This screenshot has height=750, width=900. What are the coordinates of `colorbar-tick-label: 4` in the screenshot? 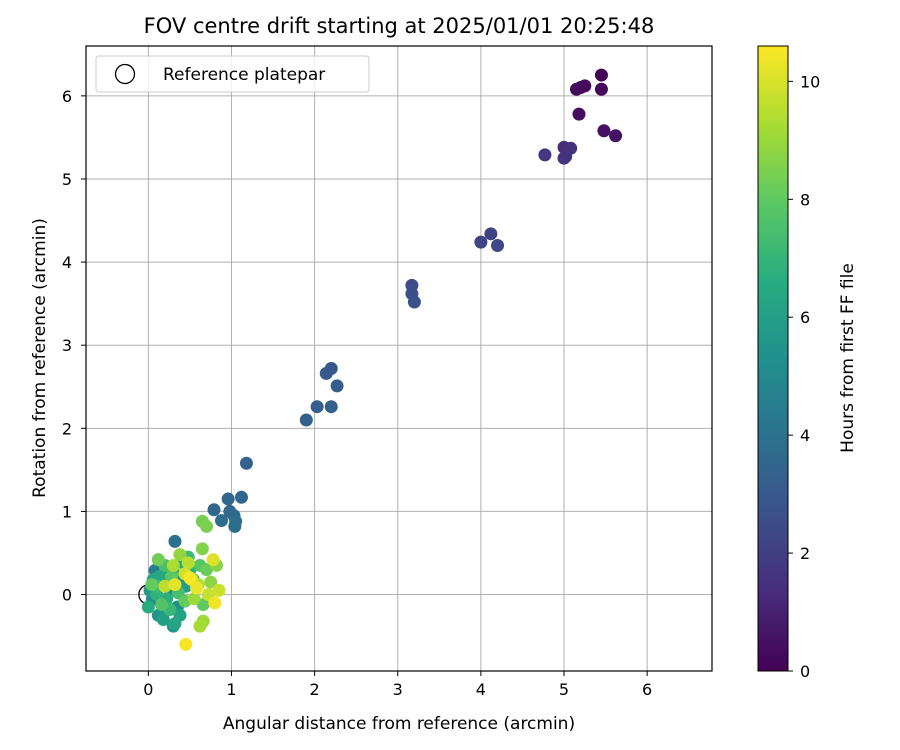 It's located at (805, 435).